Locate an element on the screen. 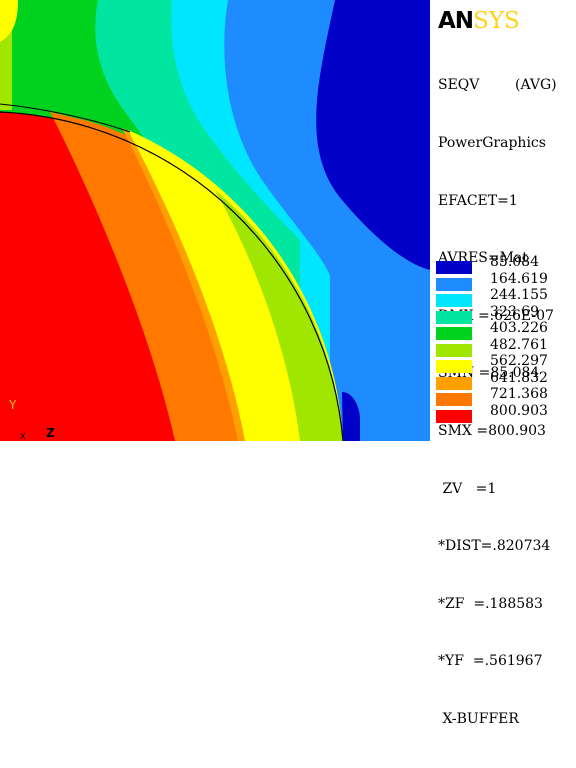  legend-value: 164.619 is located at coordinates (519, 278).